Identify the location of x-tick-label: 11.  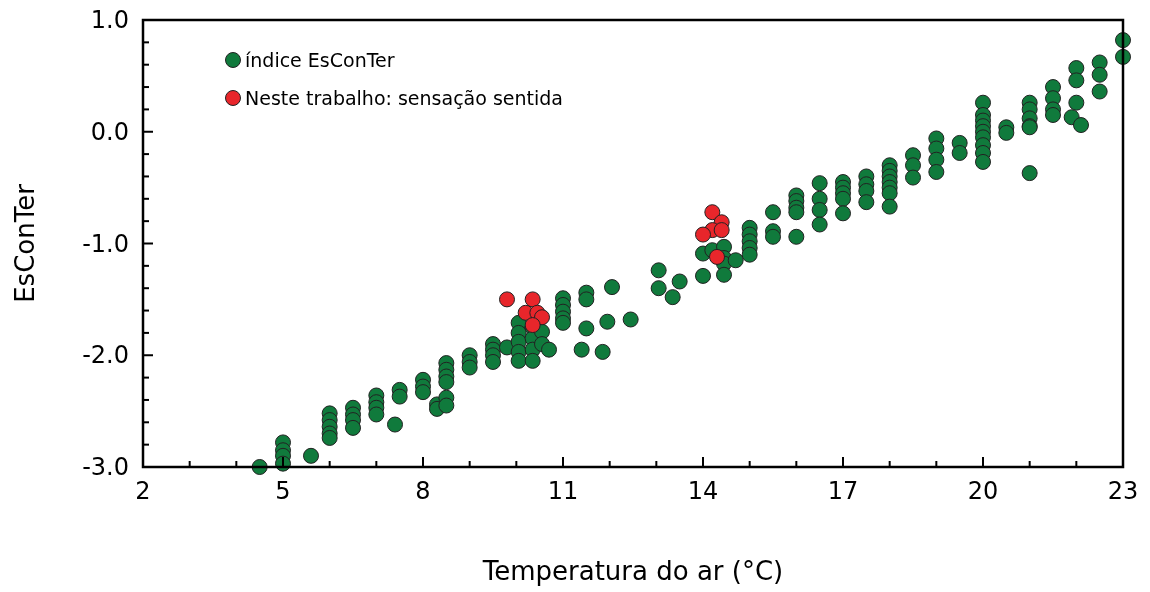
(563, 491).